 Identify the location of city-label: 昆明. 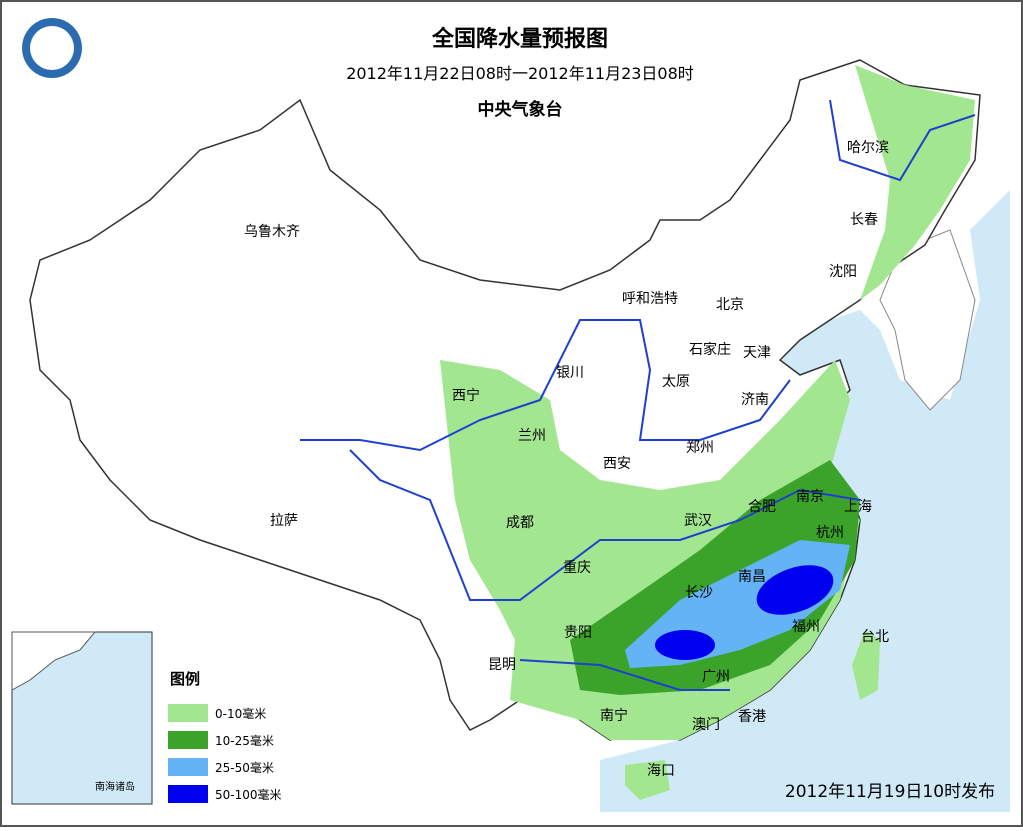
(502, 665).